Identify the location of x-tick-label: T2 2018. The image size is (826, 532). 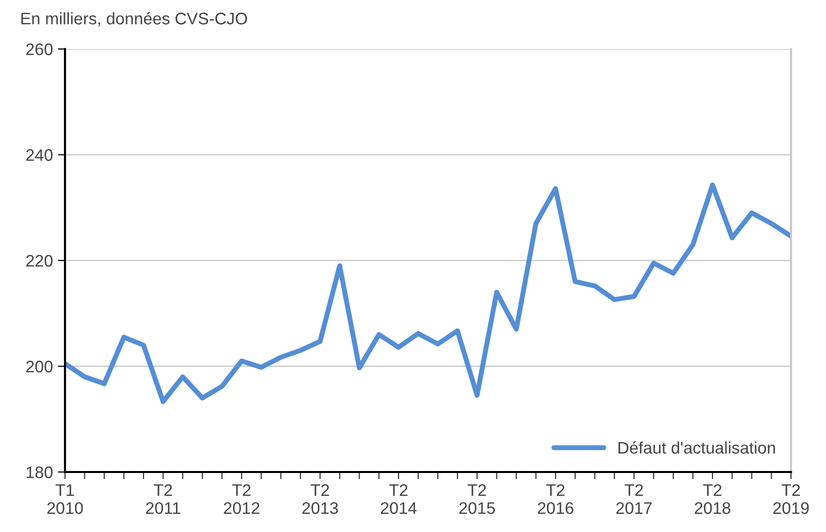
(712, 499).